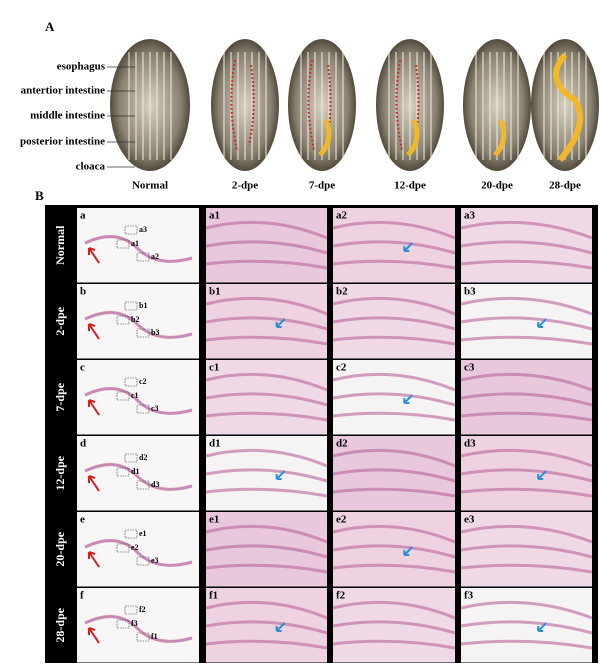 The height and width of the screenshot is (665, 600). I want to click on stage-label: Normal, so click(150, 186).